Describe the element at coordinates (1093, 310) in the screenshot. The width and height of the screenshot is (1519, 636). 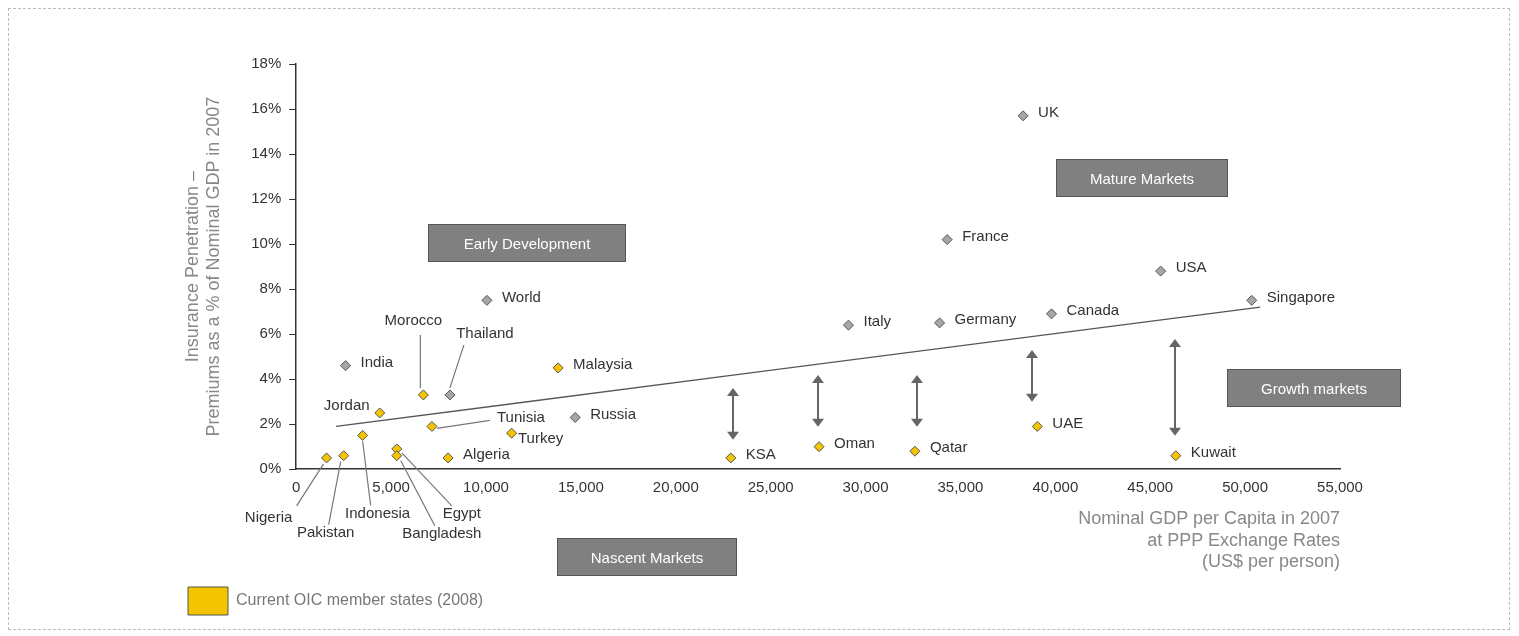
I see `annotation: Canada` at that location.